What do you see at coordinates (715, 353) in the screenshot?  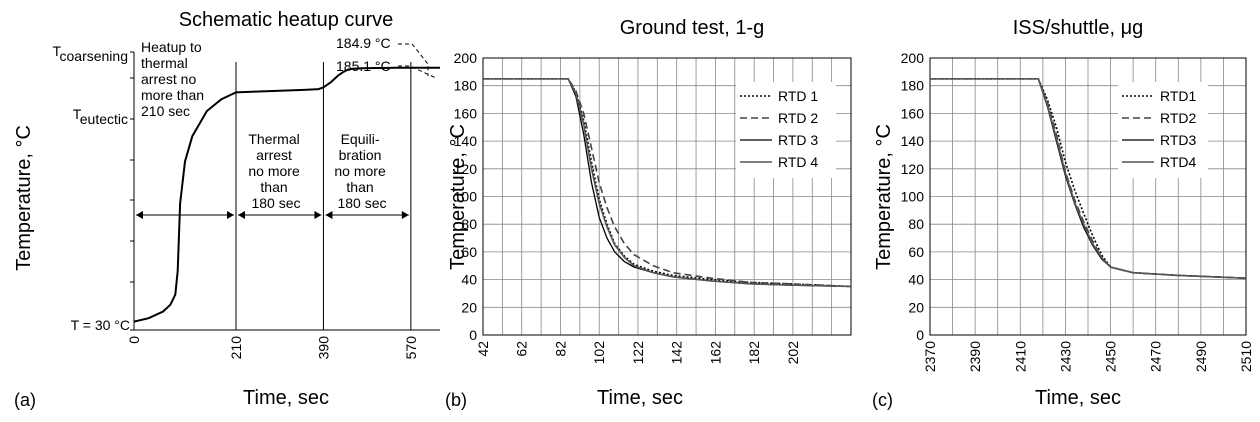 I see `x-tick-label: 162` at bounding box center [715, 353].